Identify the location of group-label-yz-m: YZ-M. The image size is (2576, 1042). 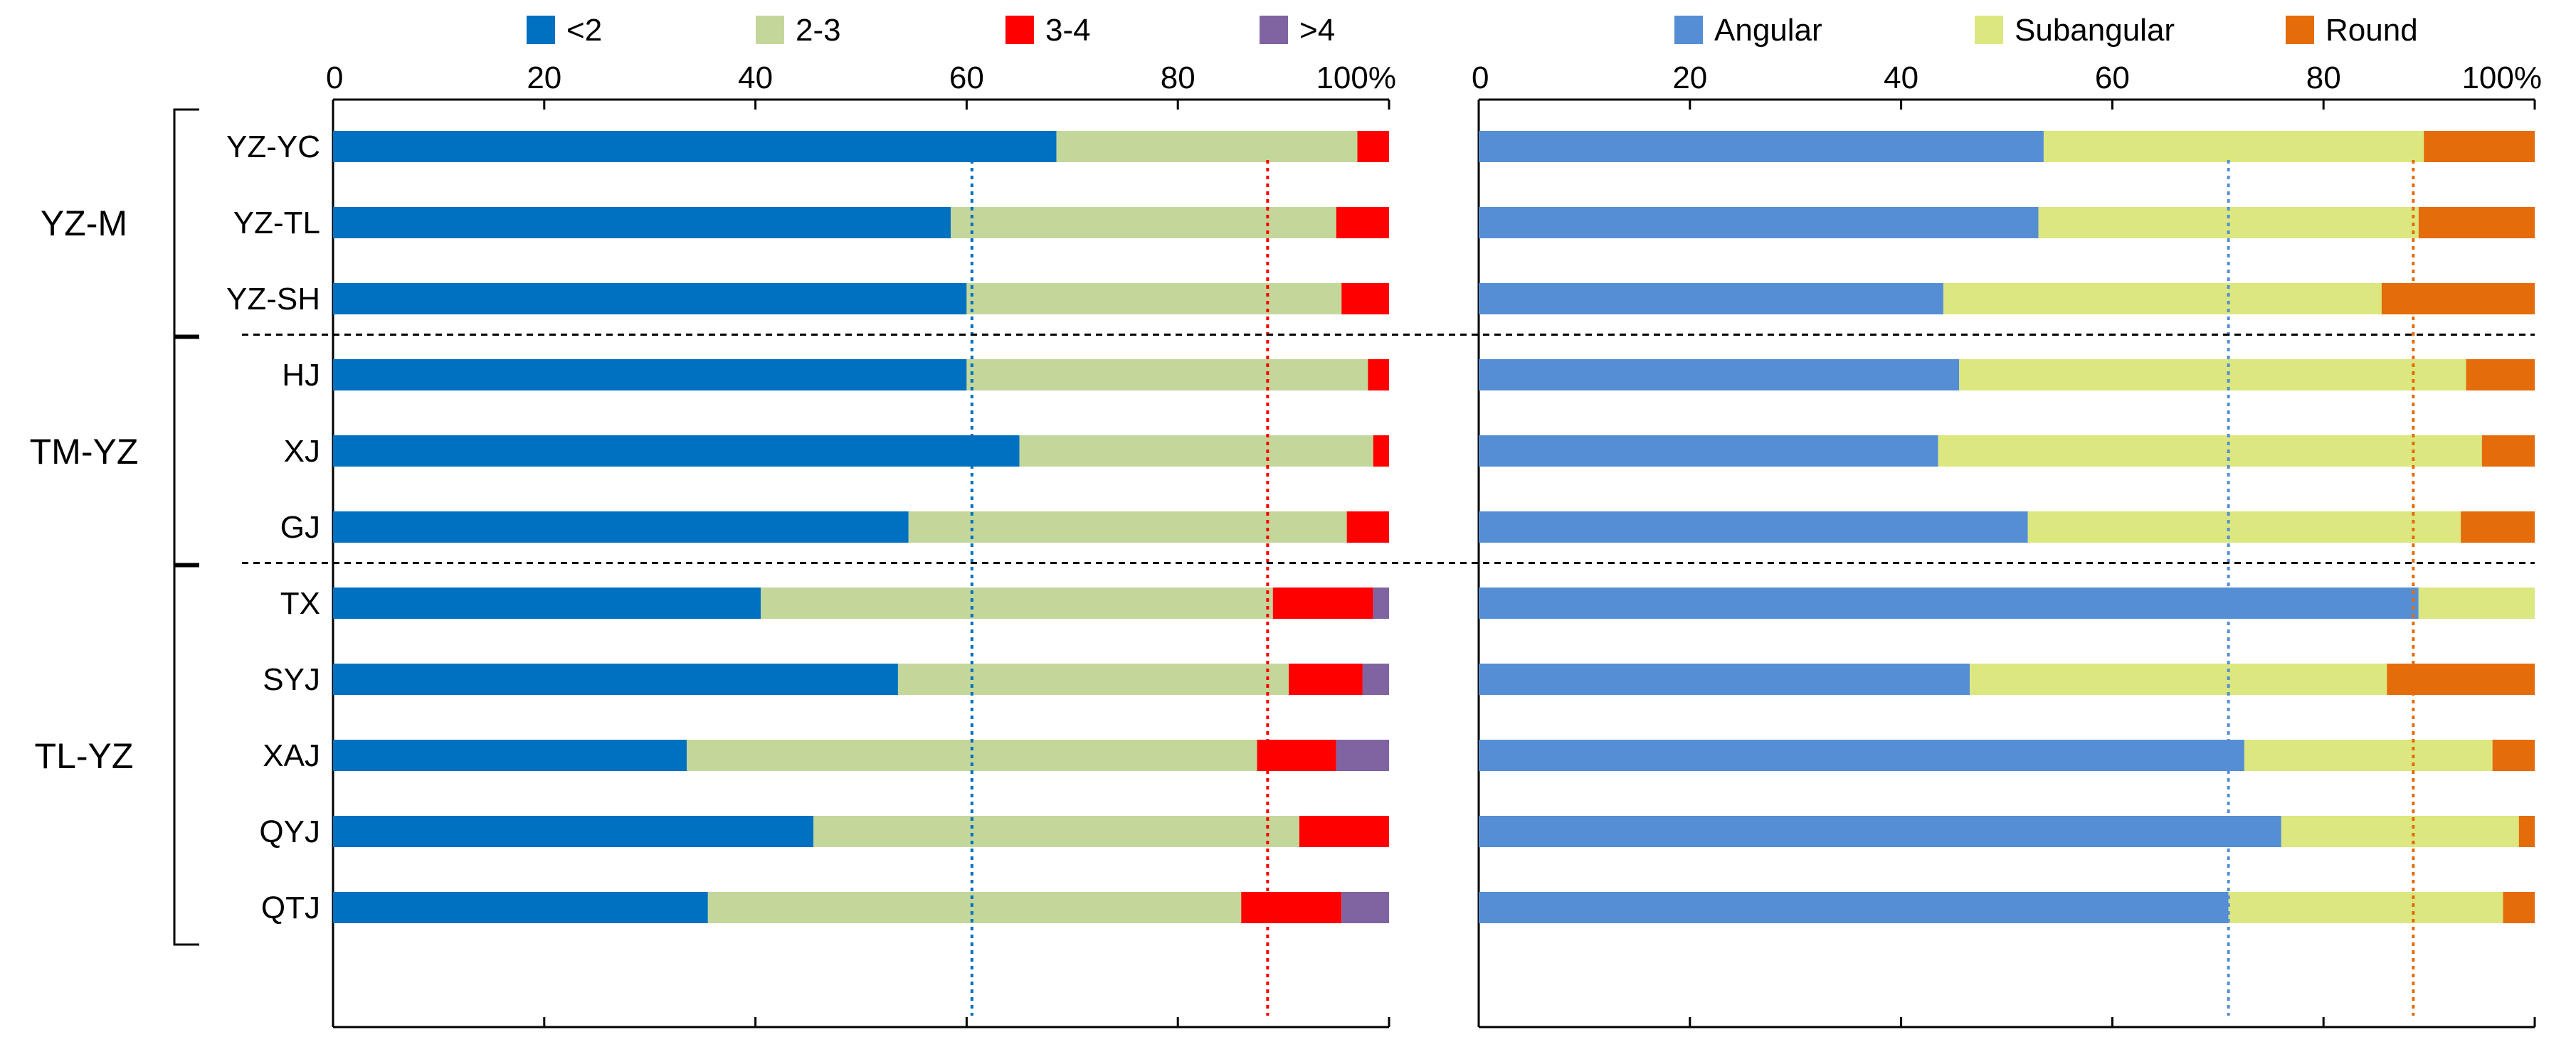
(84, 223).